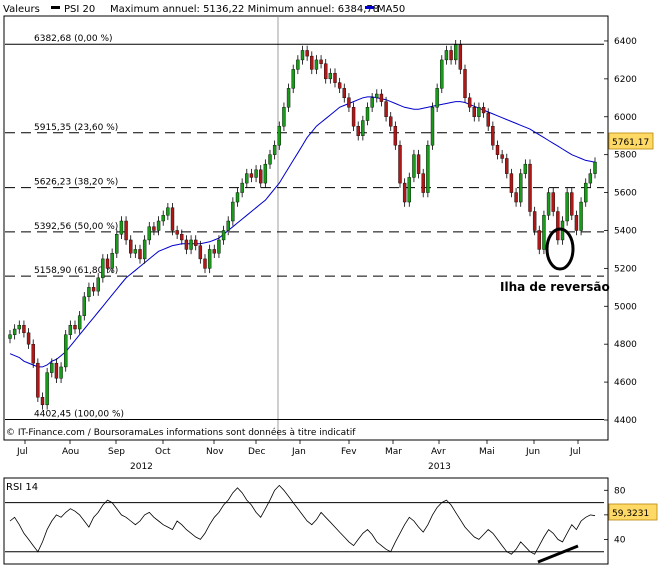 This screenshot has width=658, height=567. Describe the element at coordinates (625, 156) in the screenshot. I see `y-tick-label: 5800` at that location.